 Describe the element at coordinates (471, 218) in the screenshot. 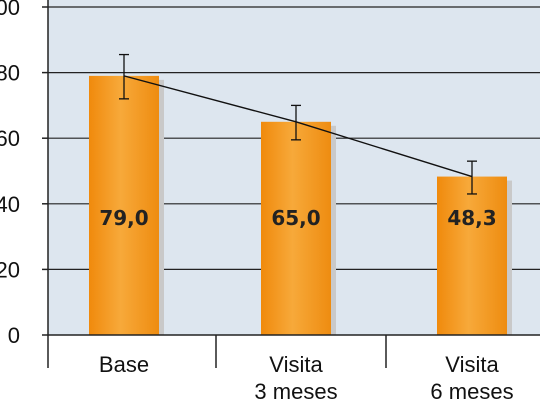

I see `data-label: 48,3` at that location.